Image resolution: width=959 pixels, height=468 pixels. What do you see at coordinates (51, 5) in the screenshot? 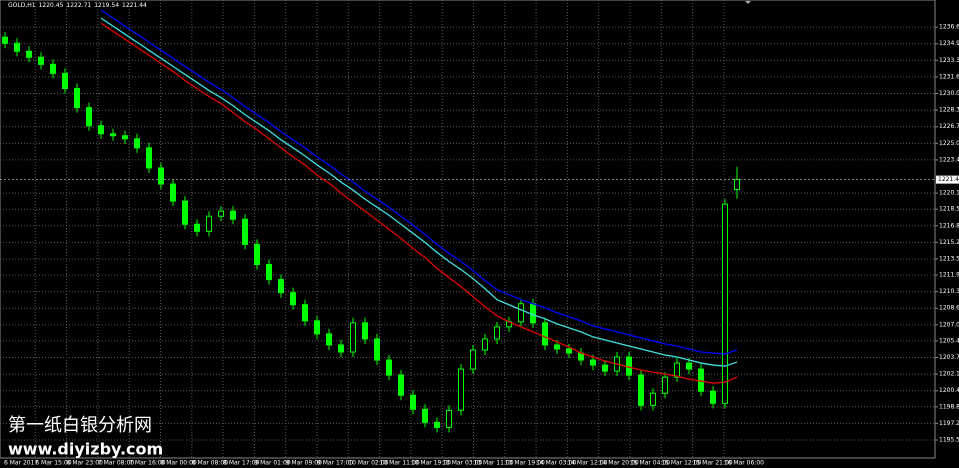
I see `ohlc-value: 1220.45` at bounding box center [51, 5].